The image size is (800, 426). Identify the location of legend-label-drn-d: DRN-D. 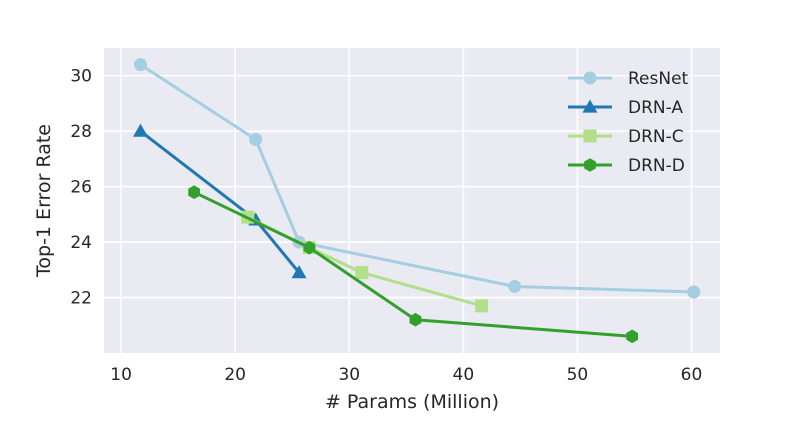
(656, 166).